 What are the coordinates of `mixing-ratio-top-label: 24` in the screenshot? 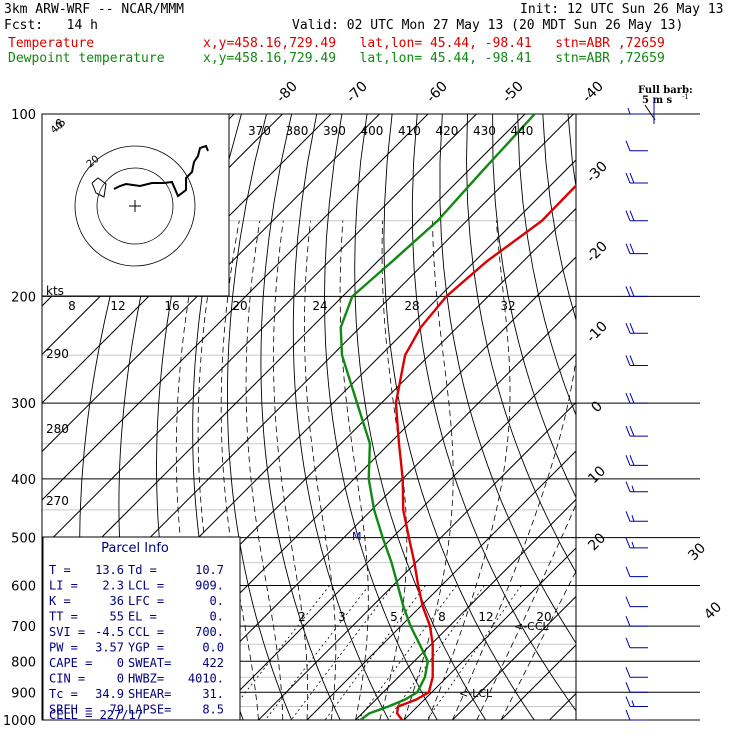 It's located at (319, 306).